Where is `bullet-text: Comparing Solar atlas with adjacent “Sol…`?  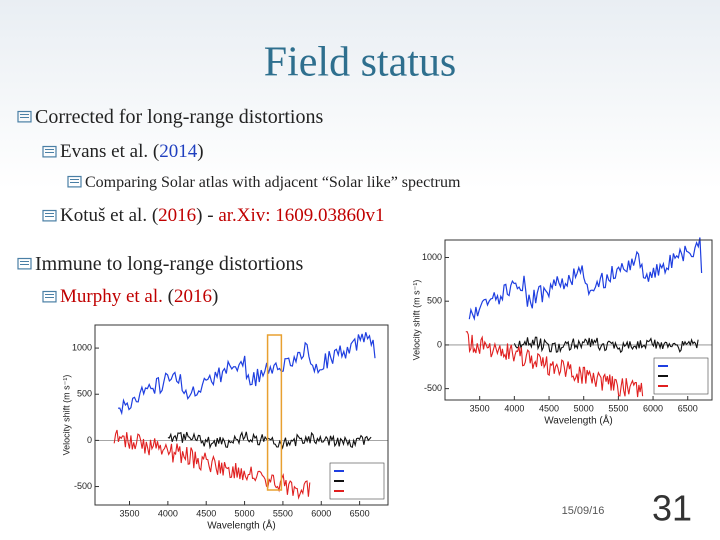 bullet-text: Comparing Solar atlas with adjacent “Sol… is located at coordinates (273, 182).